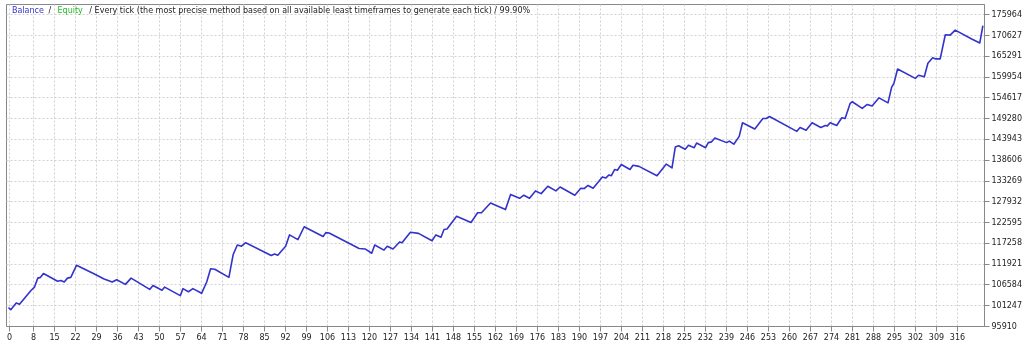 The width and height of the screenshot is (1024, 350). Describe the element at coordinates (1007, 160) in the screenshot. I see `y-tick-label: 138606` at that location.